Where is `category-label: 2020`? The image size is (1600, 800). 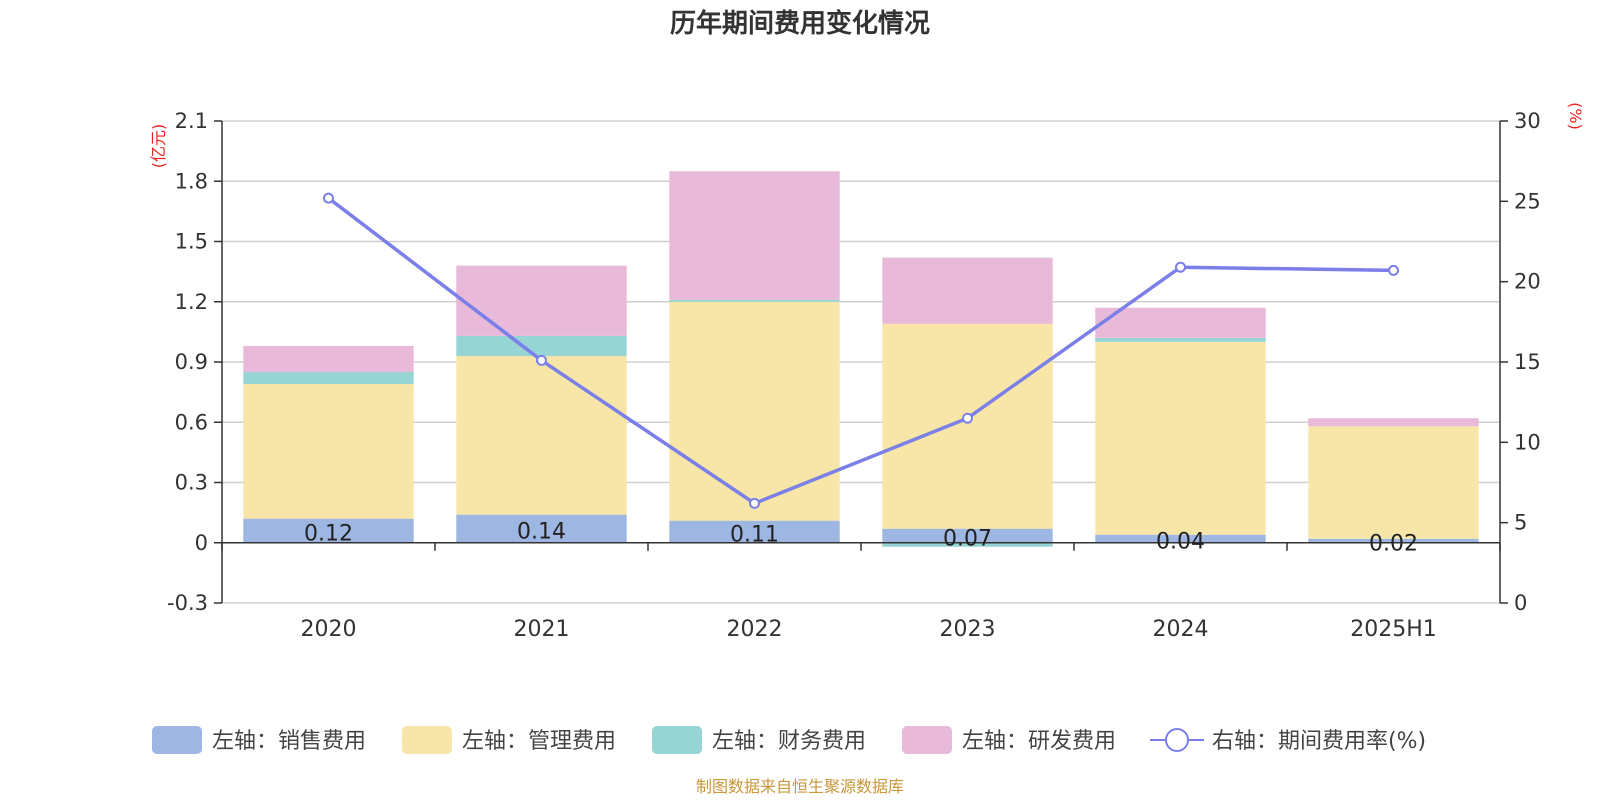 category-label: 2020 is located at coordinates (329, 629).